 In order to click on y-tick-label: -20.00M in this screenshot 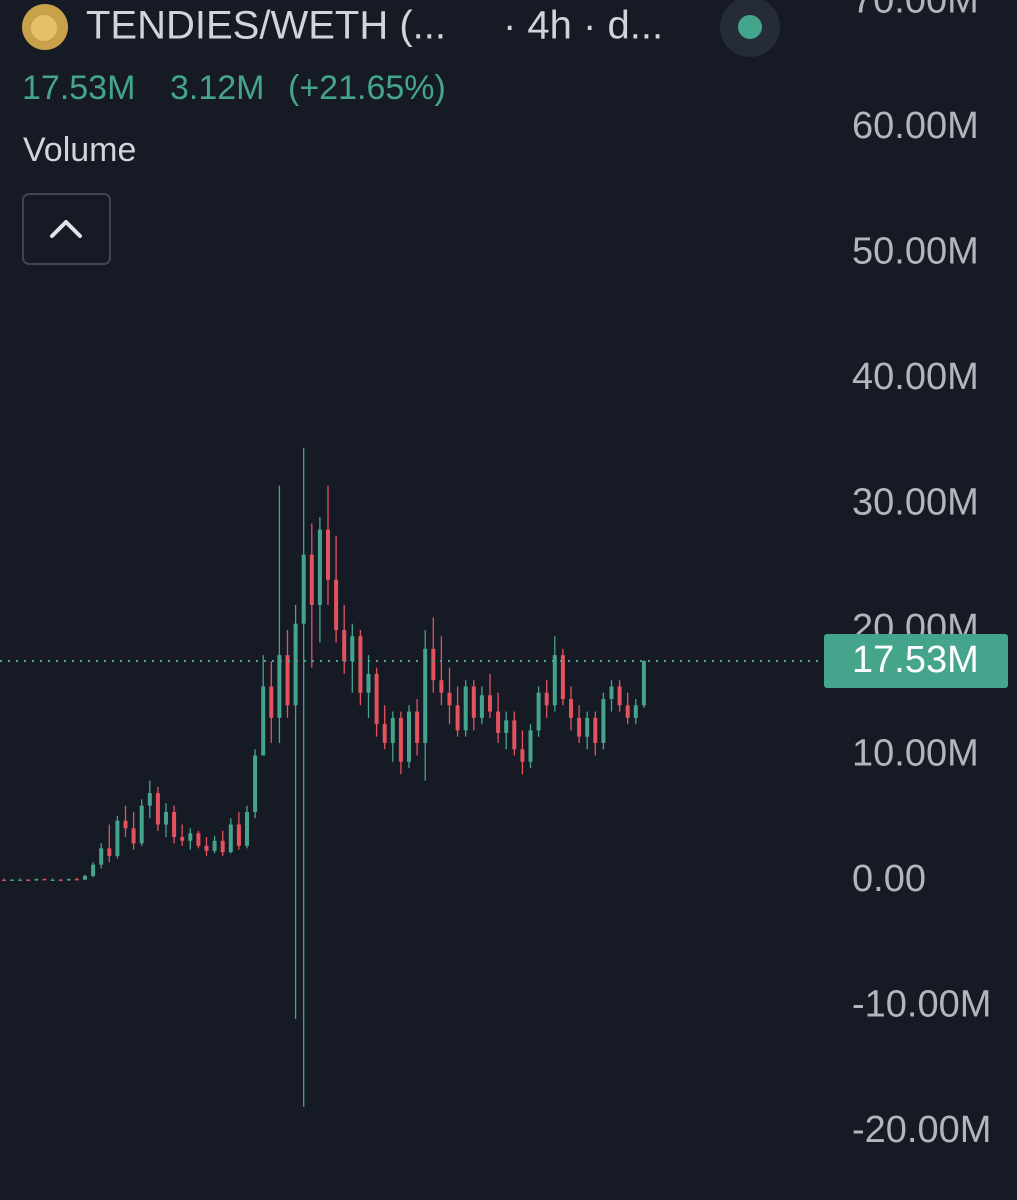, I will do `click(921, 1130)`.